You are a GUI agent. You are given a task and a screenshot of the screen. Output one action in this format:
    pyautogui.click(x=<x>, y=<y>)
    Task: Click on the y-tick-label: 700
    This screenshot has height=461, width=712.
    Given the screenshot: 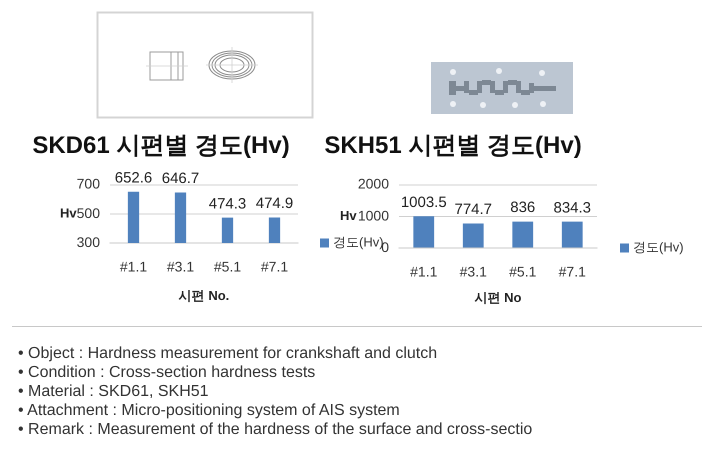 What is the action you would take?
    pyautogui.click(x=88, y=184)
    